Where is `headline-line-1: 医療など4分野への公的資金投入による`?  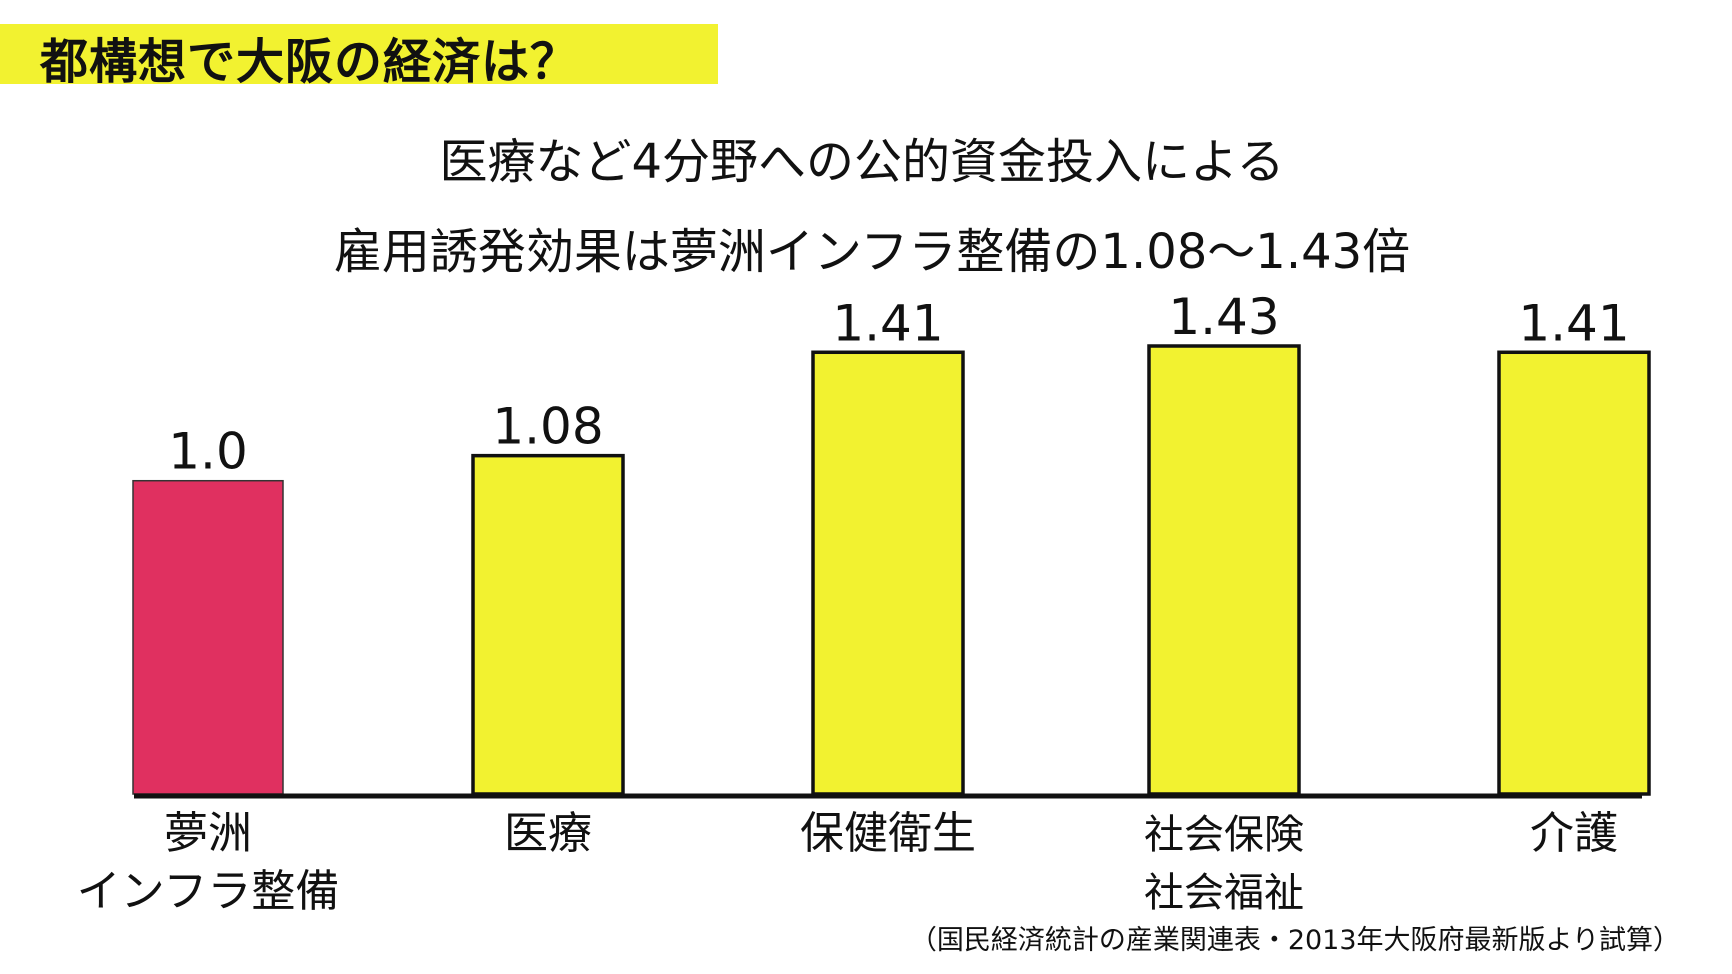 headline-line-1: 医療など4分野への公的資金投入による is located at coordinates (862, 162).